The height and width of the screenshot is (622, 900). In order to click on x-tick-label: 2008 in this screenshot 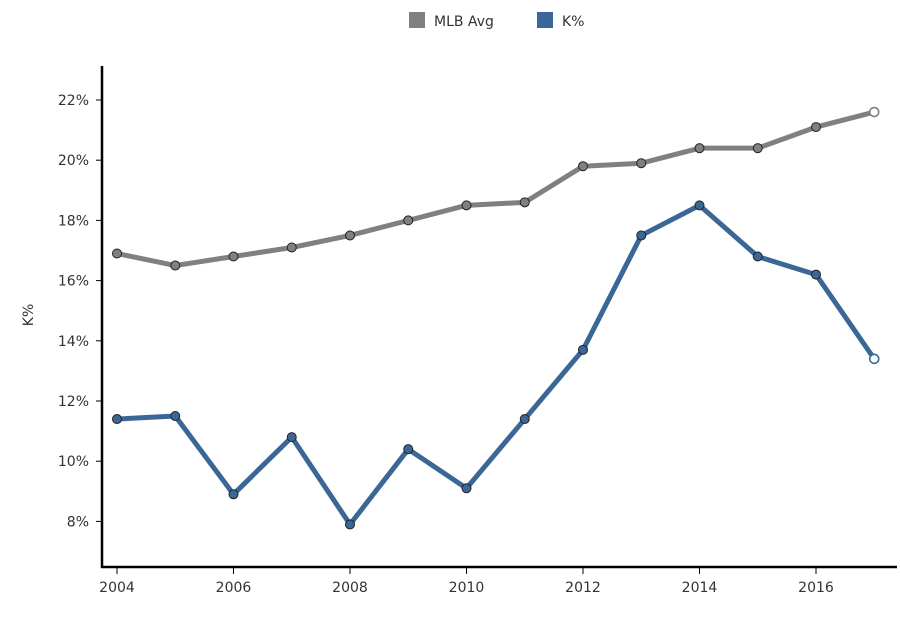, I will do `click(350, 588)`.